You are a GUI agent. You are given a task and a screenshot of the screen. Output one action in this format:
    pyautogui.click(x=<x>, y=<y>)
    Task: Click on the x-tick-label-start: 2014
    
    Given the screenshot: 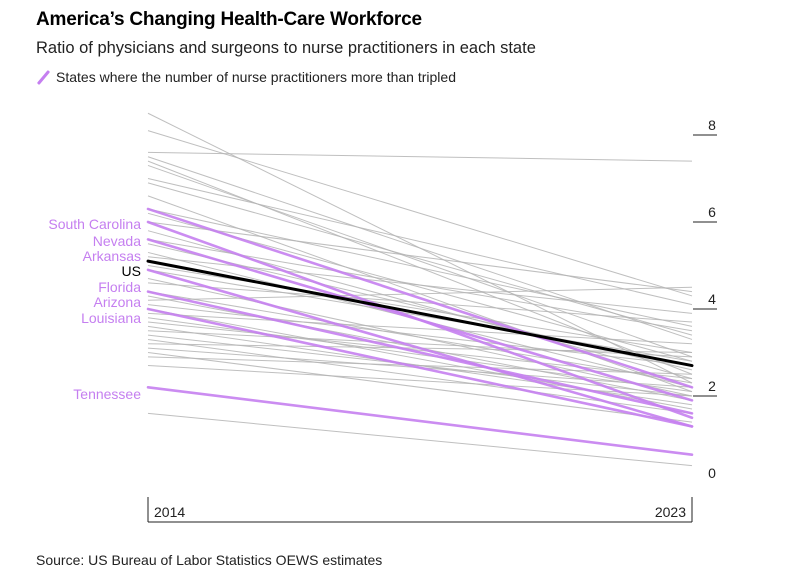 What is the action you would take?
    pyautogui.click(x=169, y=512)
    